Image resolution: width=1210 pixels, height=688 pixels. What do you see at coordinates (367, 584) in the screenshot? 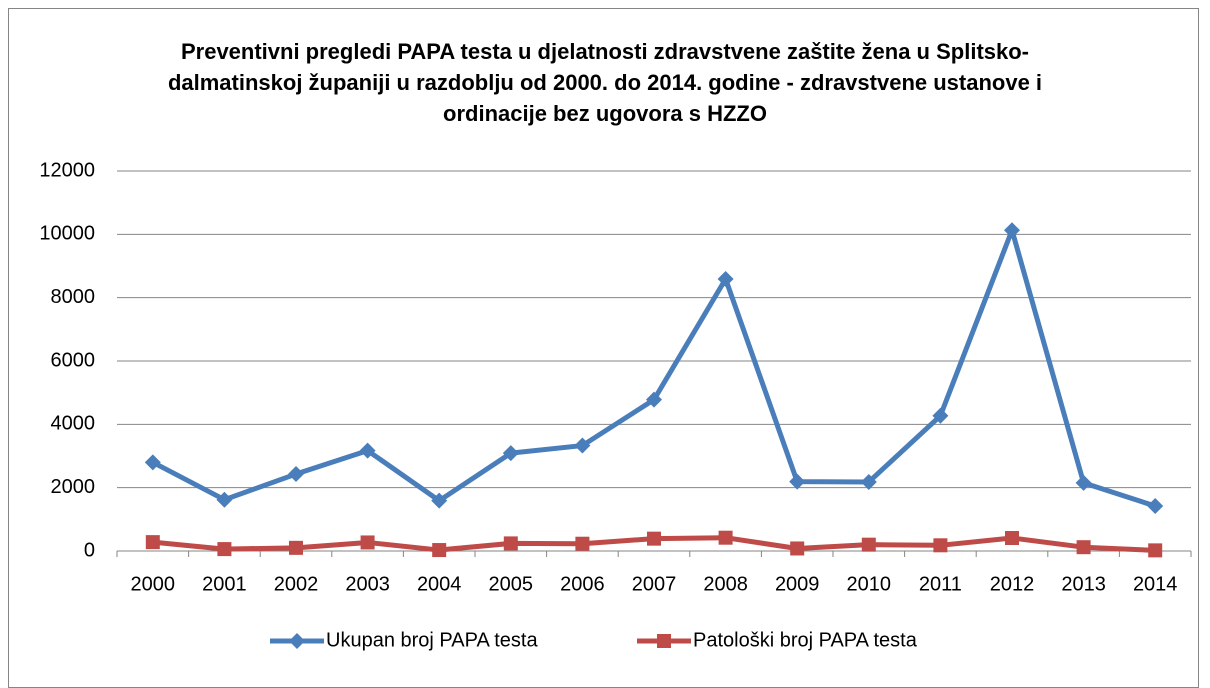
I see `x-tick-label: 2003` at bounding box center [367, 584].